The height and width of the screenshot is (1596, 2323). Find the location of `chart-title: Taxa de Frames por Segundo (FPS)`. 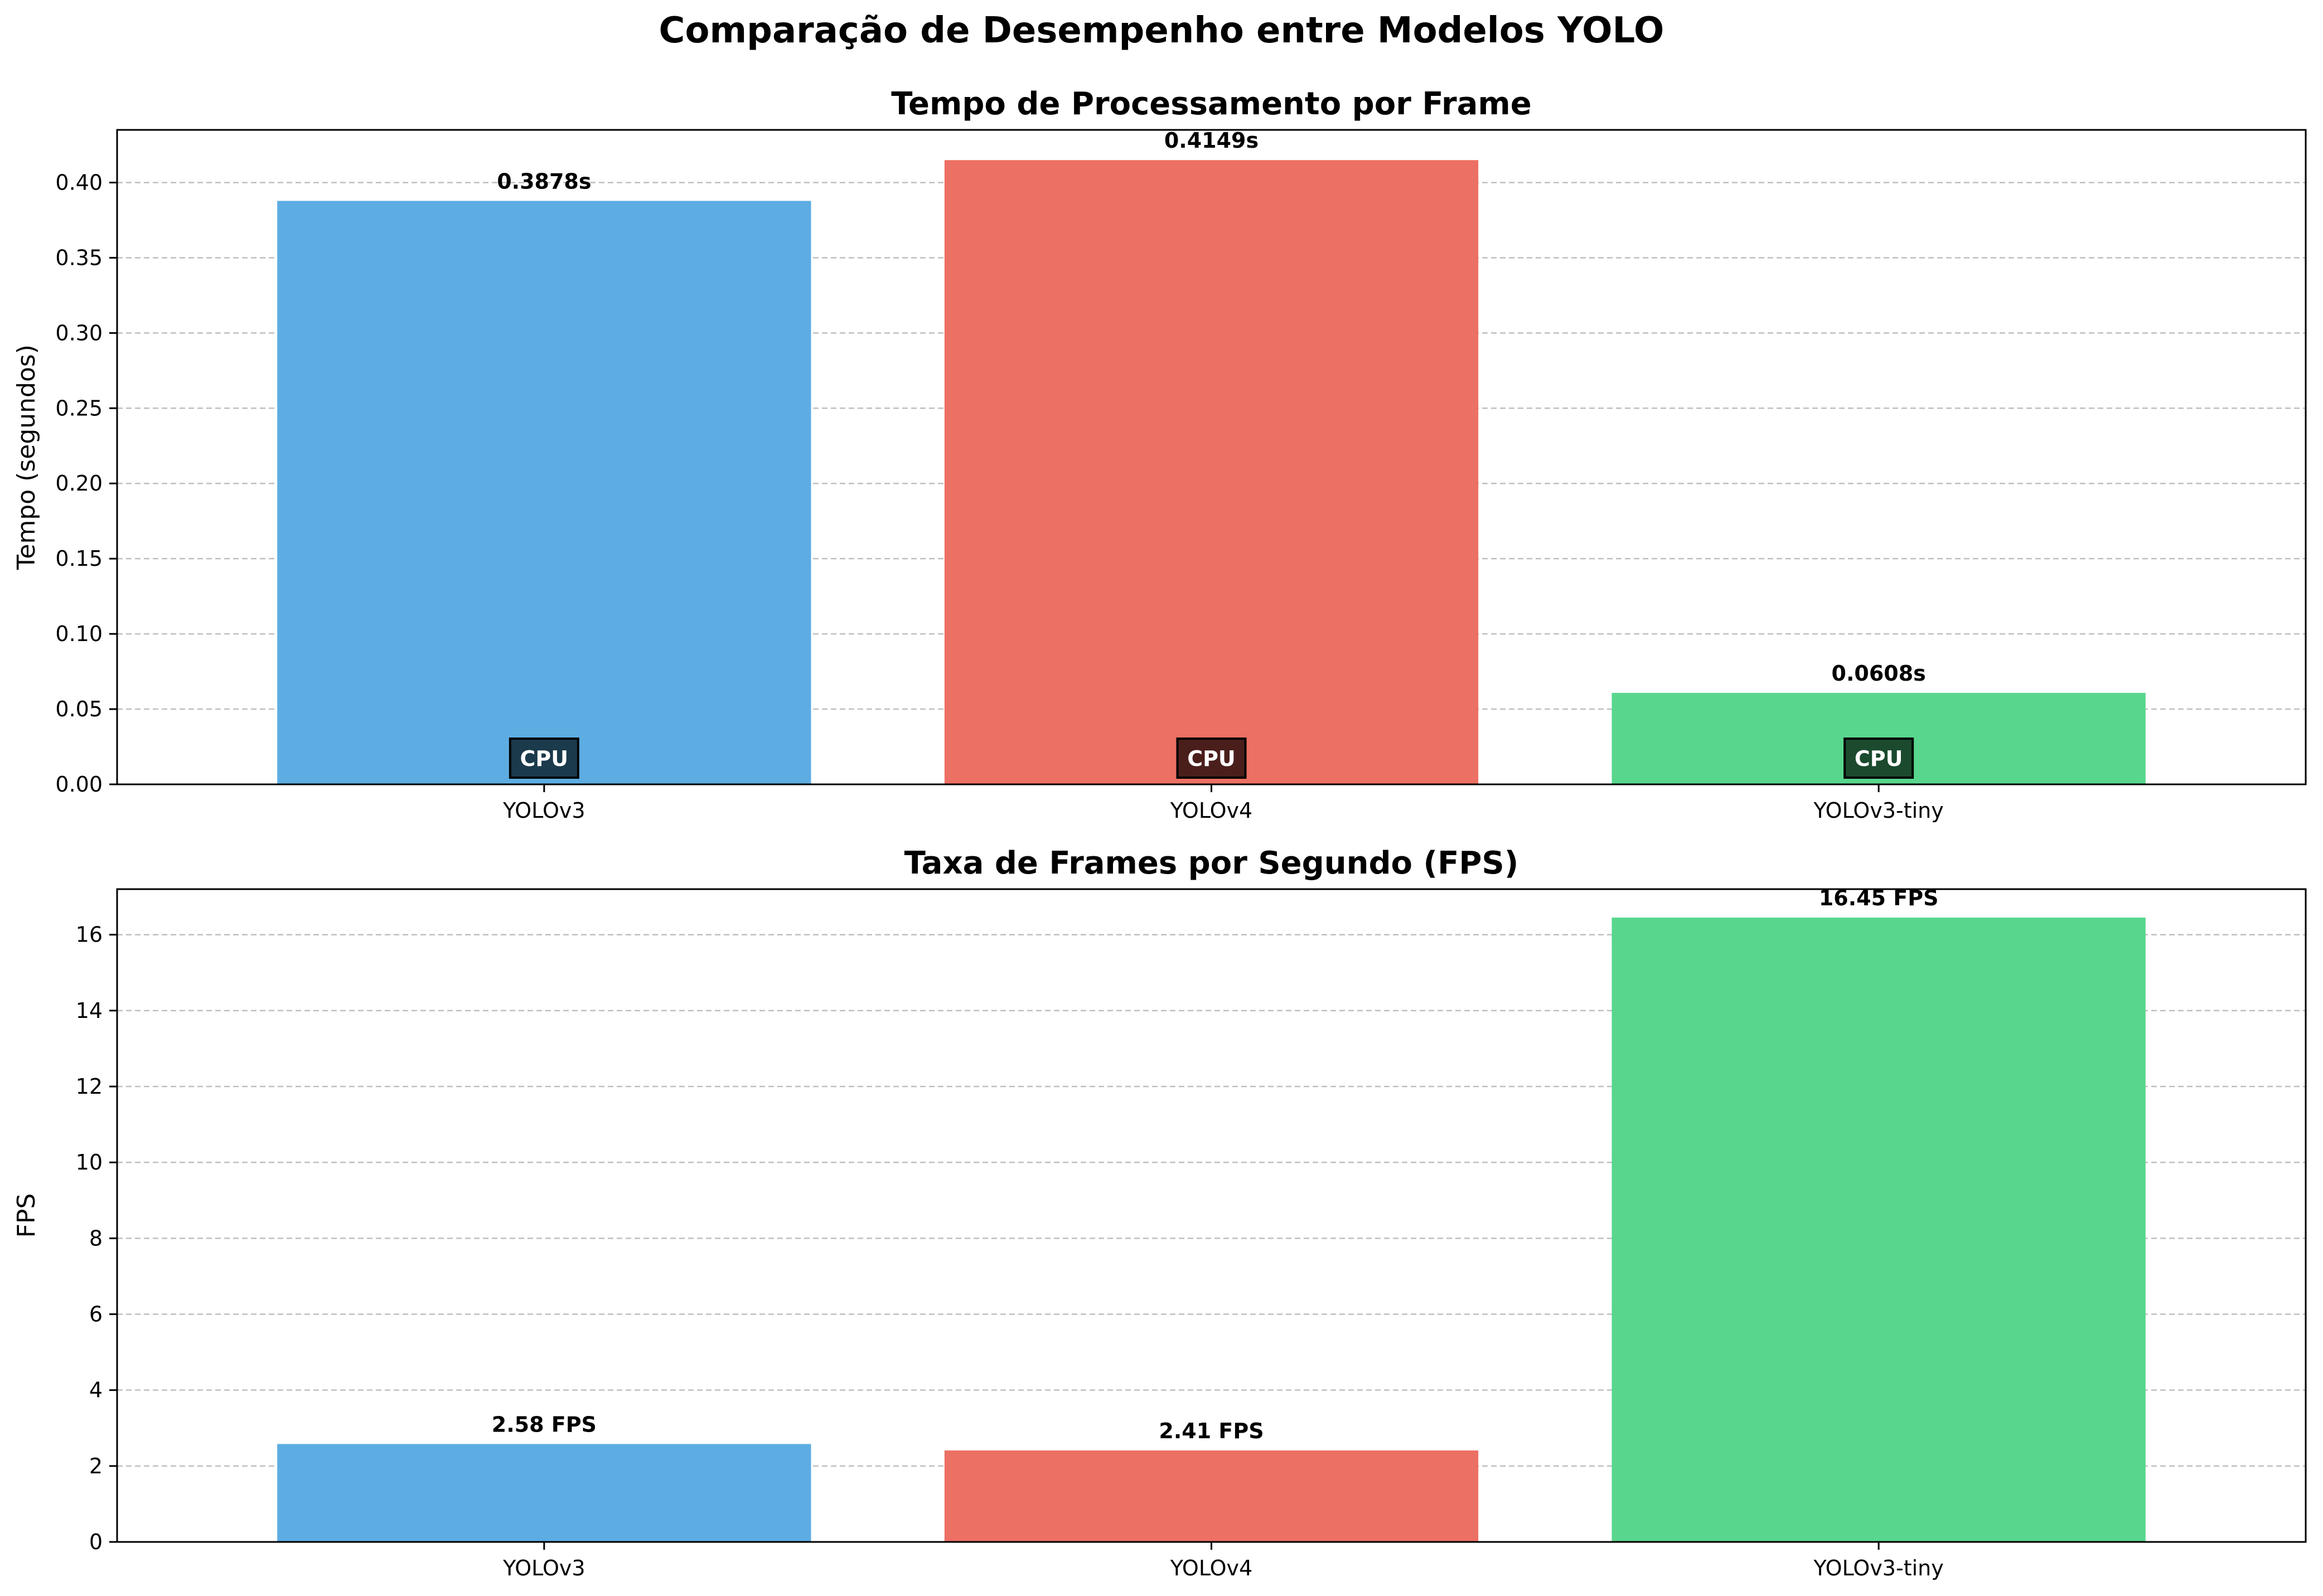

chart-title: Taxa de Frames por Segundo (FPS) is located at coordinates (1211, 863).